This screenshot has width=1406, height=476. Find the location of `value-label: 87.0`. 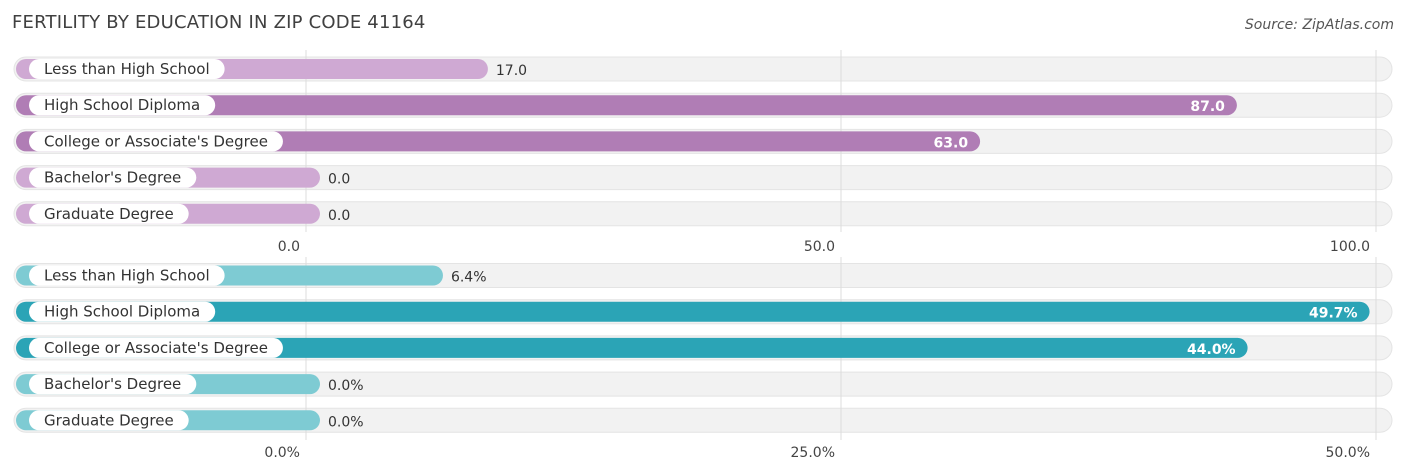

value-label: 87.0 is located at coordinates (1207, 107).